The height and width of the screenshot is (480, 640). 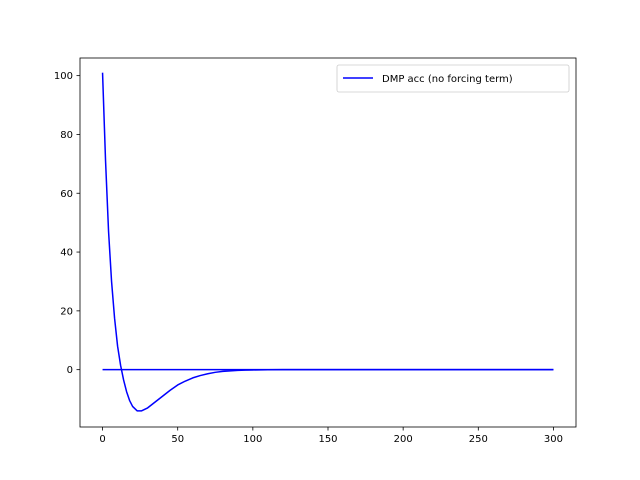 I want to click on y-tick-label: 0, so click(x=70, y=370).